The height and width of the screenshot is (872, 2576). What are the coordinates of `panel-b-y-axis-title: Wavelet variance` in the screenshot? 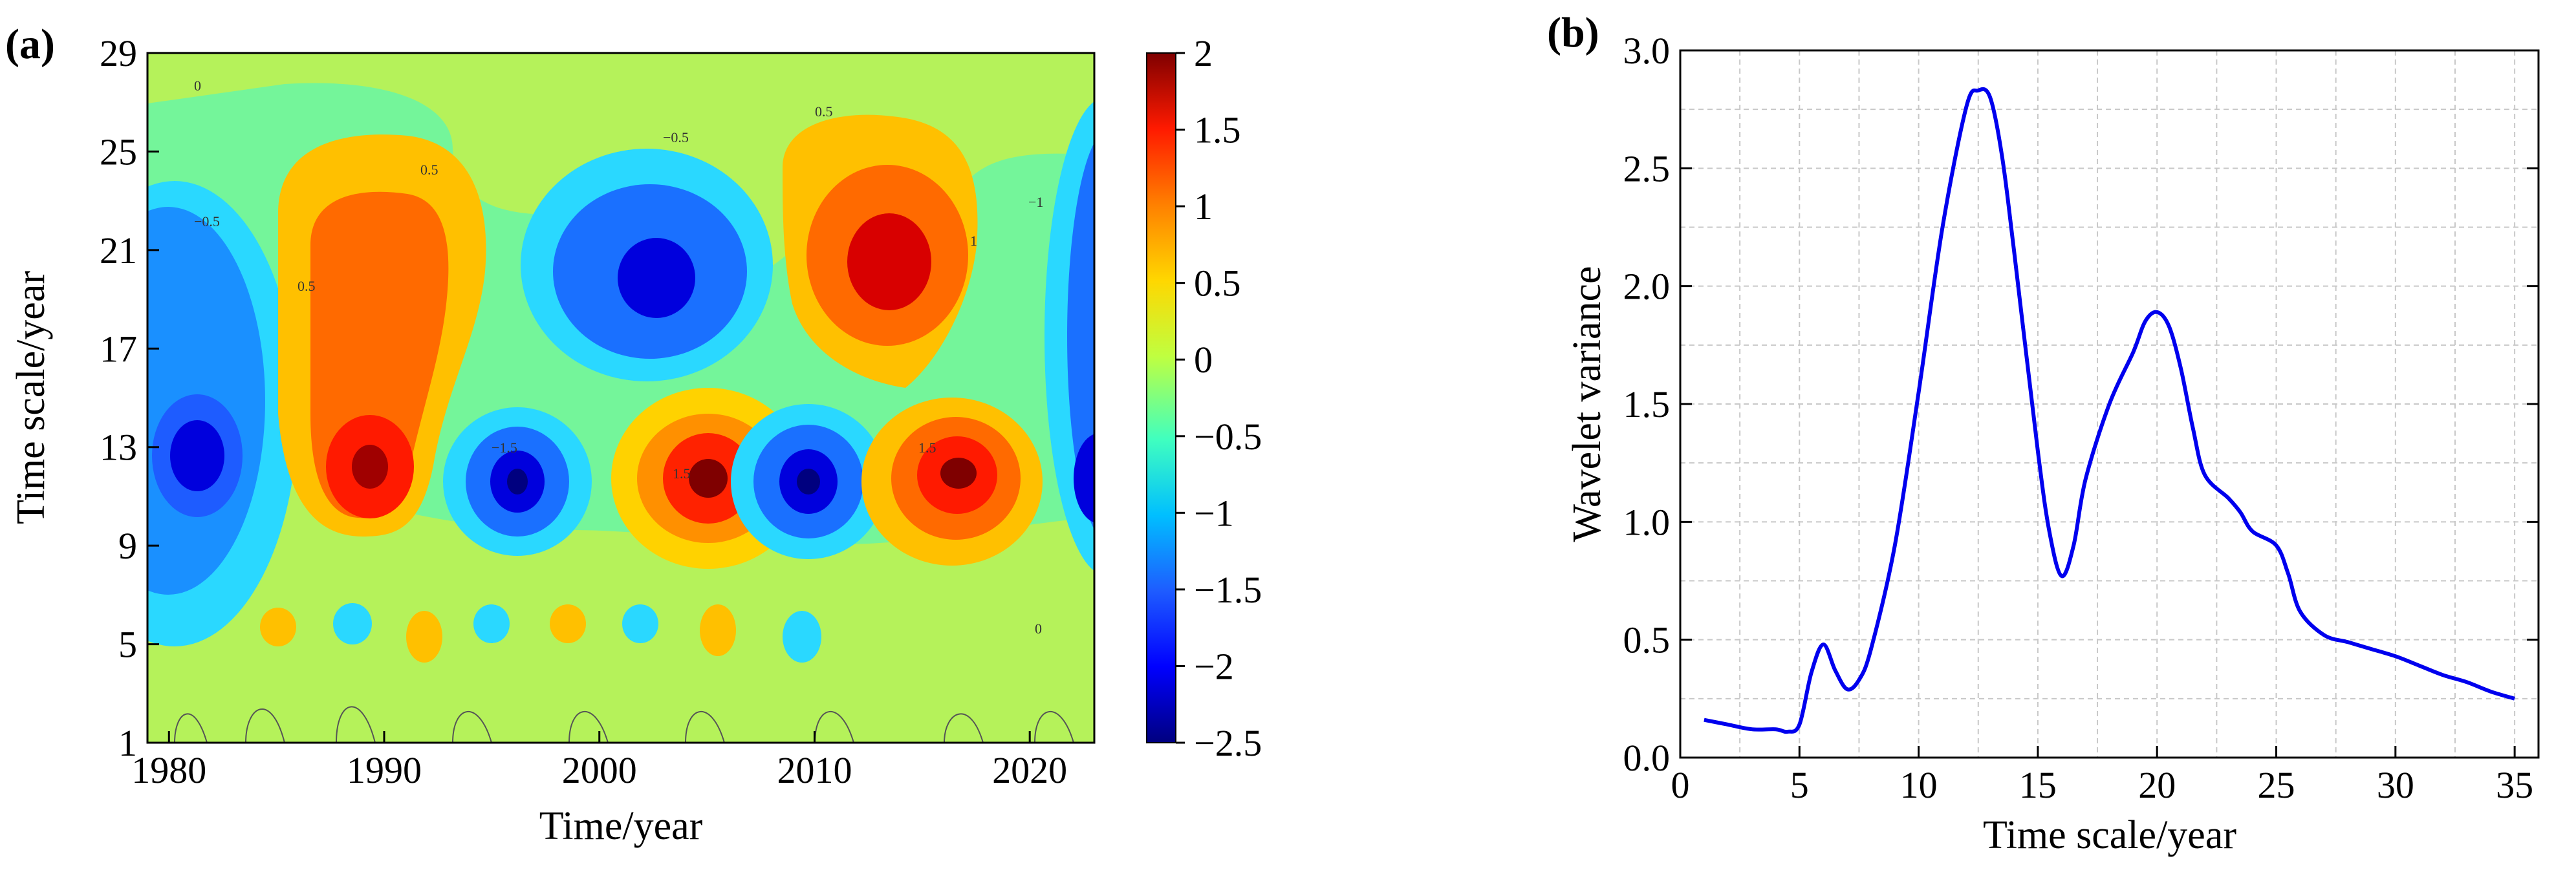 It's located at (1587, 404).